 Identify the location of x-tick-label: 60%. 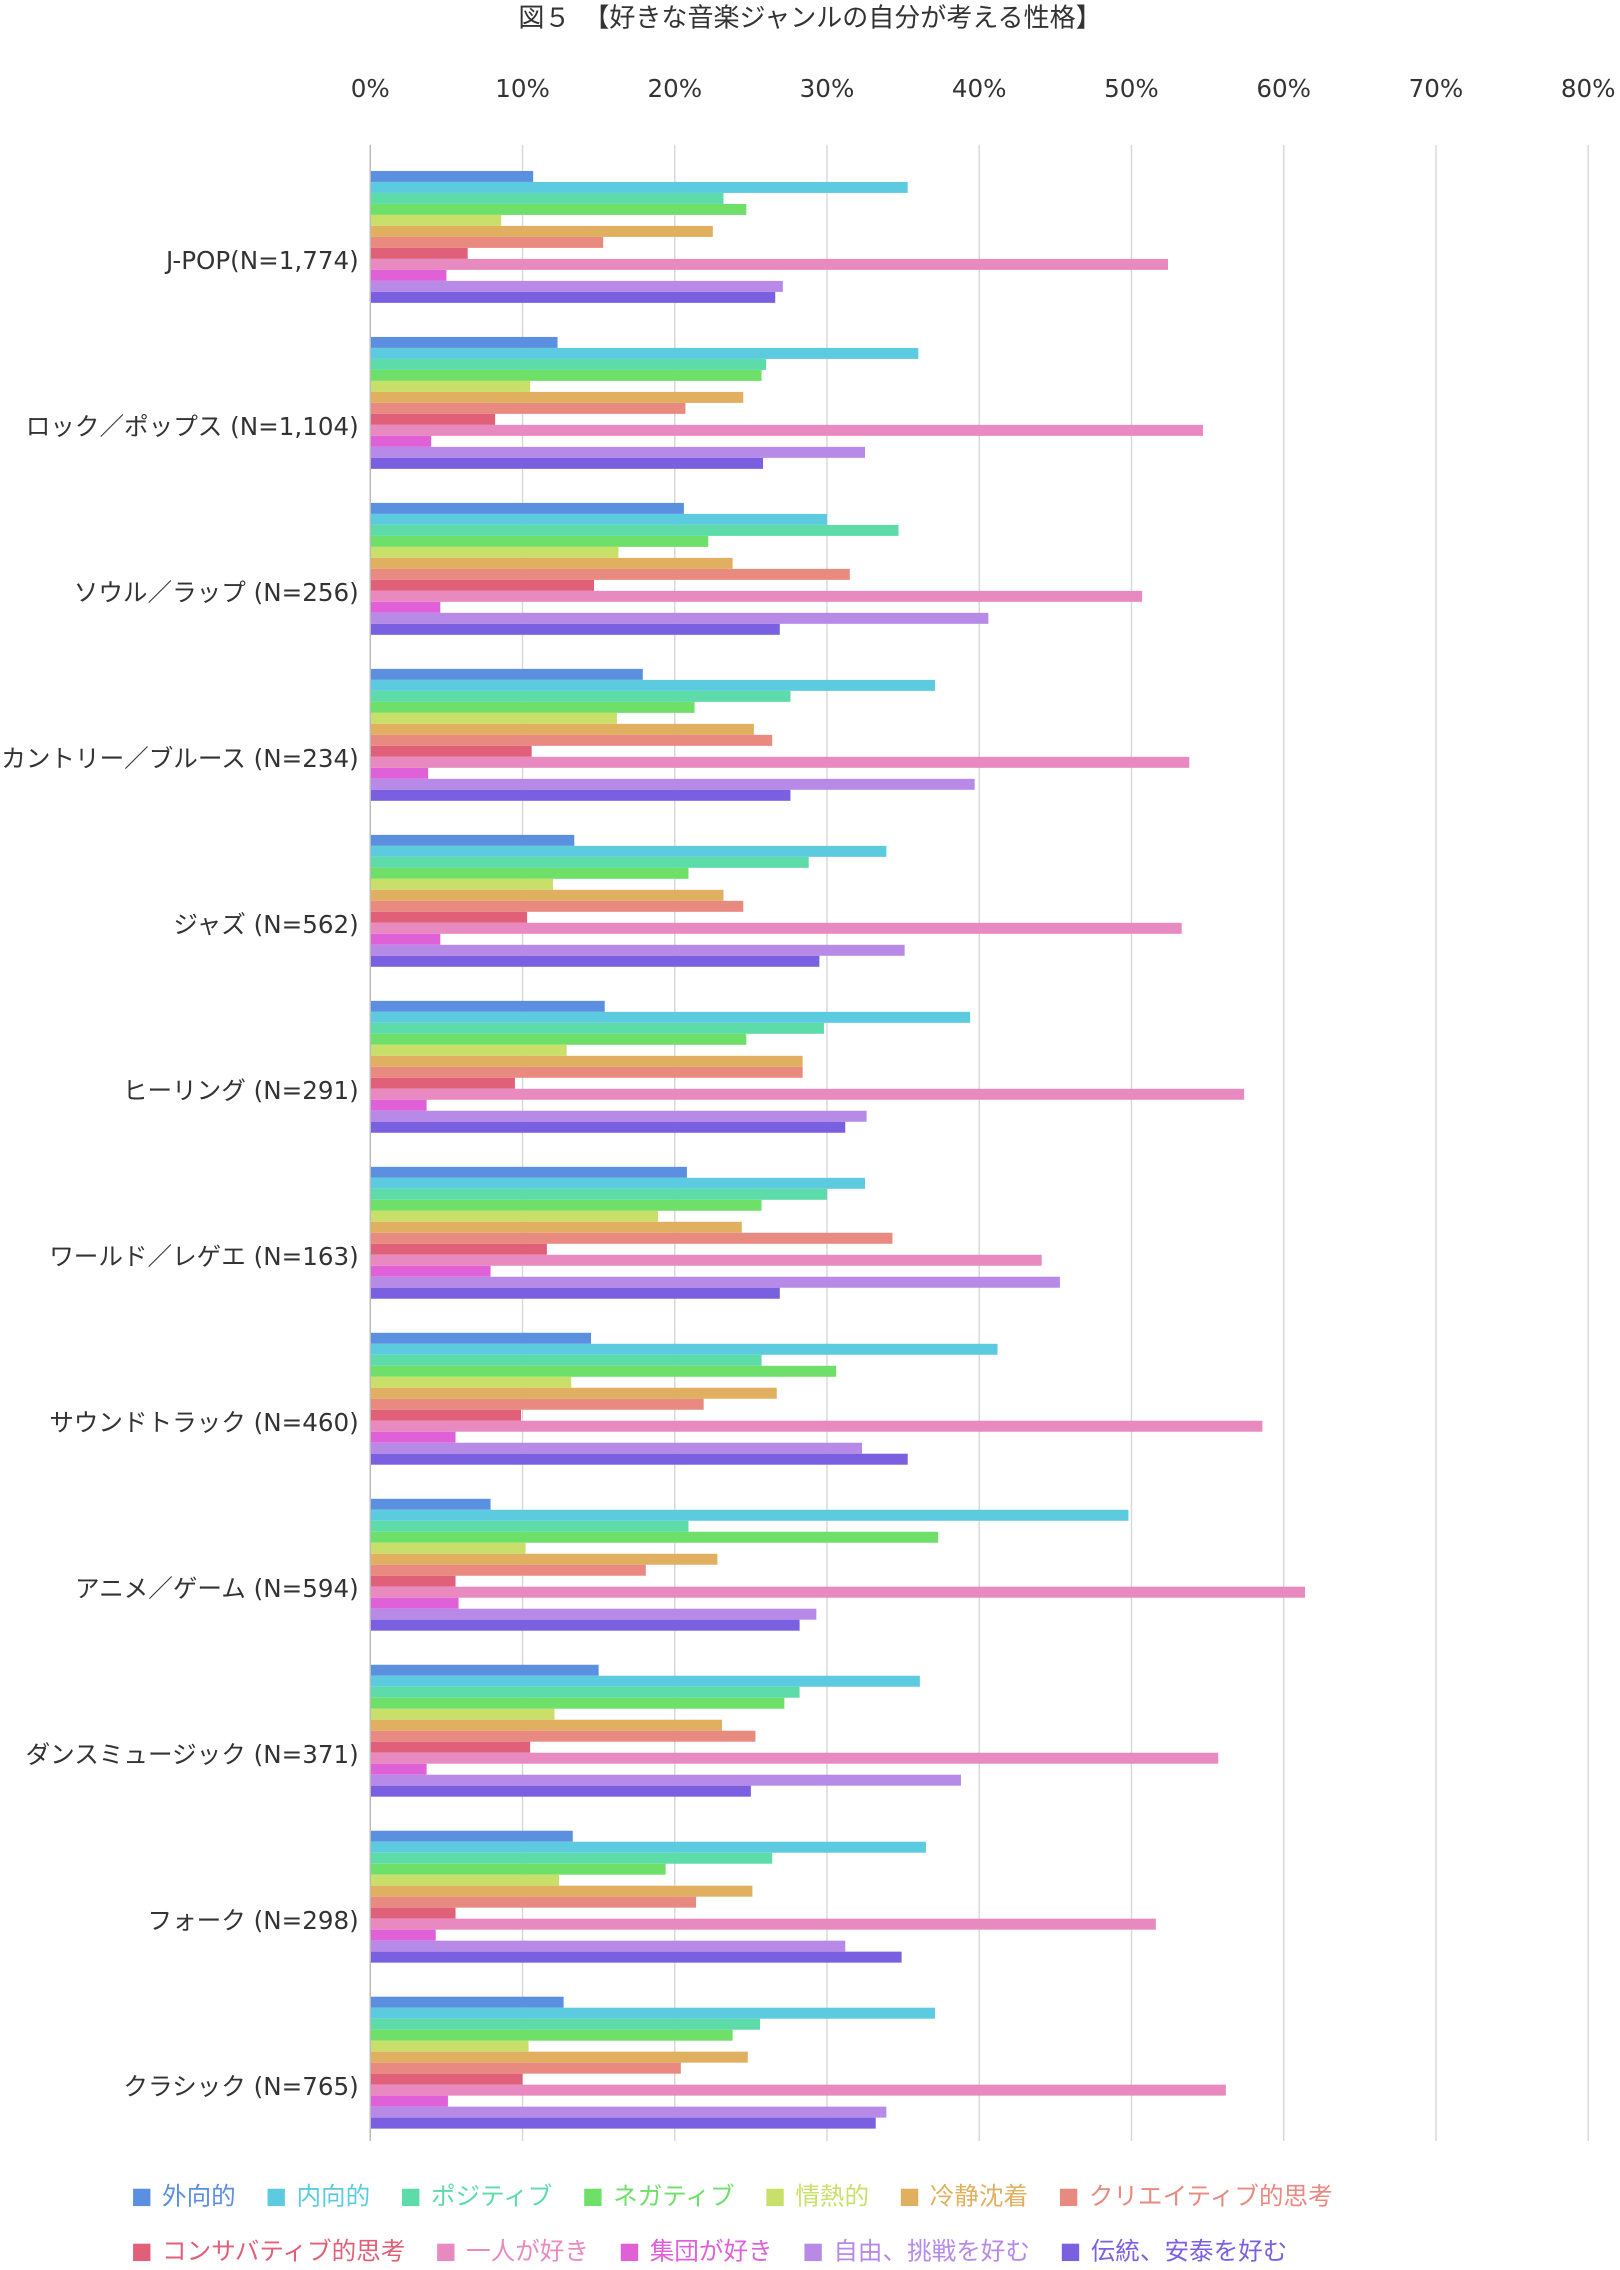
(1283, 88).